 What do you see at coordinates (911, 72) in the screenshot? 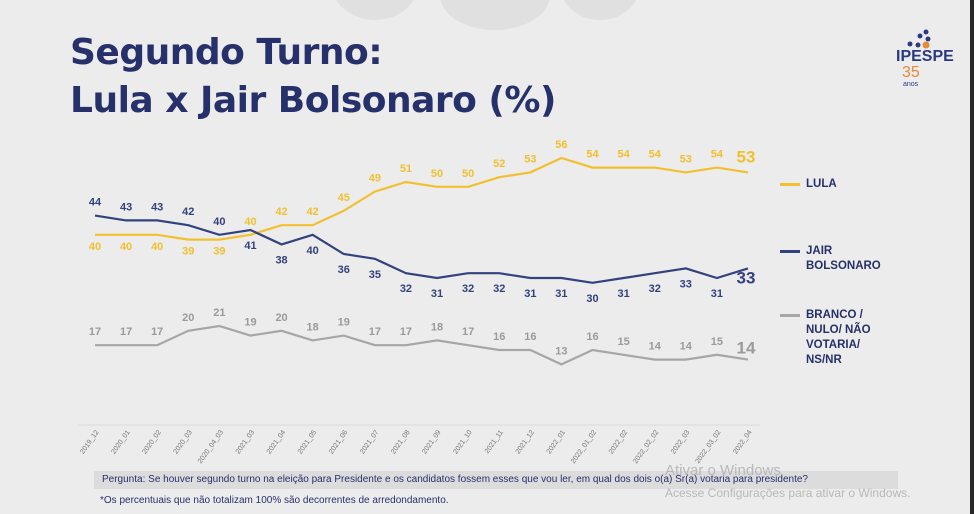
I see `logo-years: 35` at bounding box center [911, 72].